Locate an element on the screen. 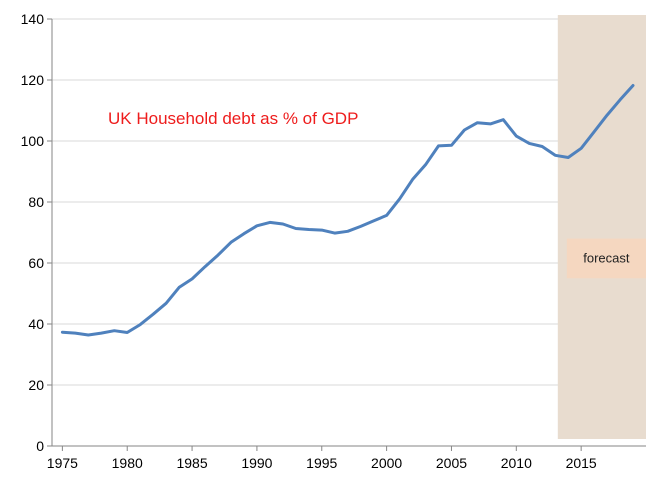 This screenshot has height=491, width=660. x-tick-label: 1975 is located at coordinates (62, 463).